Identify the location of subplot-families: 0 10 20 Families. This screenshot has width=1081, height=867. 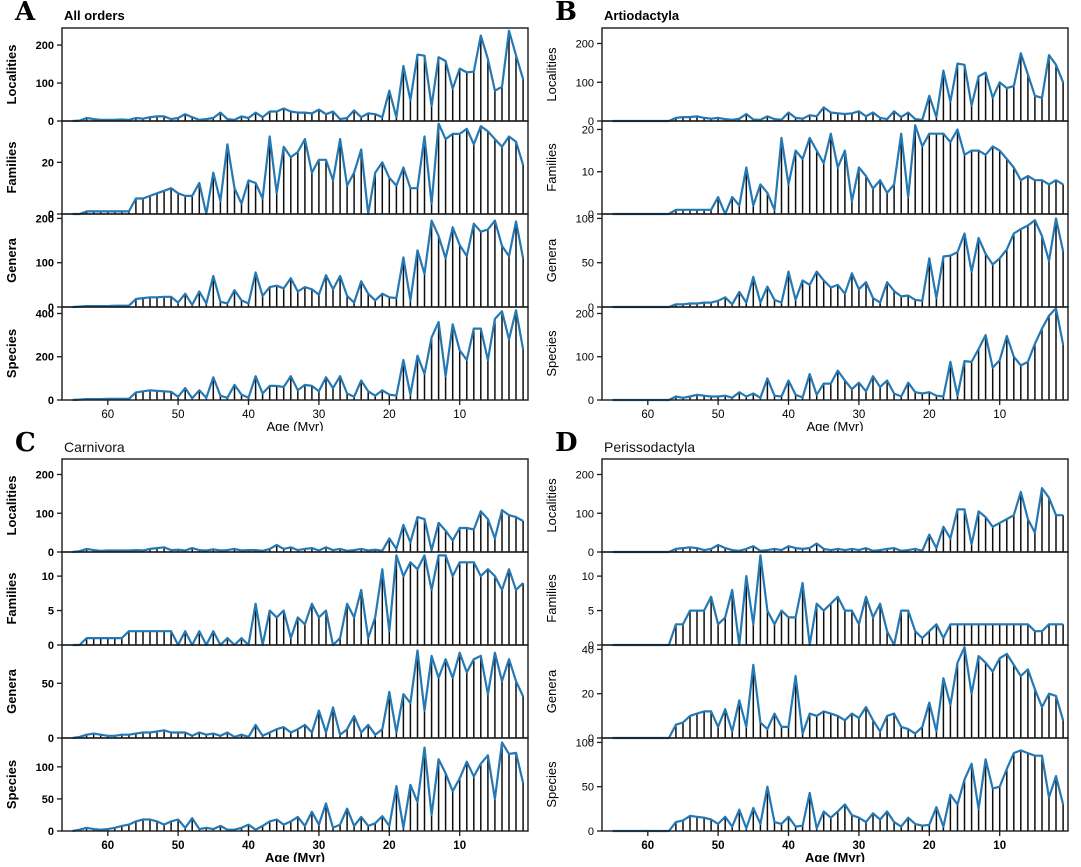
(806, 170).